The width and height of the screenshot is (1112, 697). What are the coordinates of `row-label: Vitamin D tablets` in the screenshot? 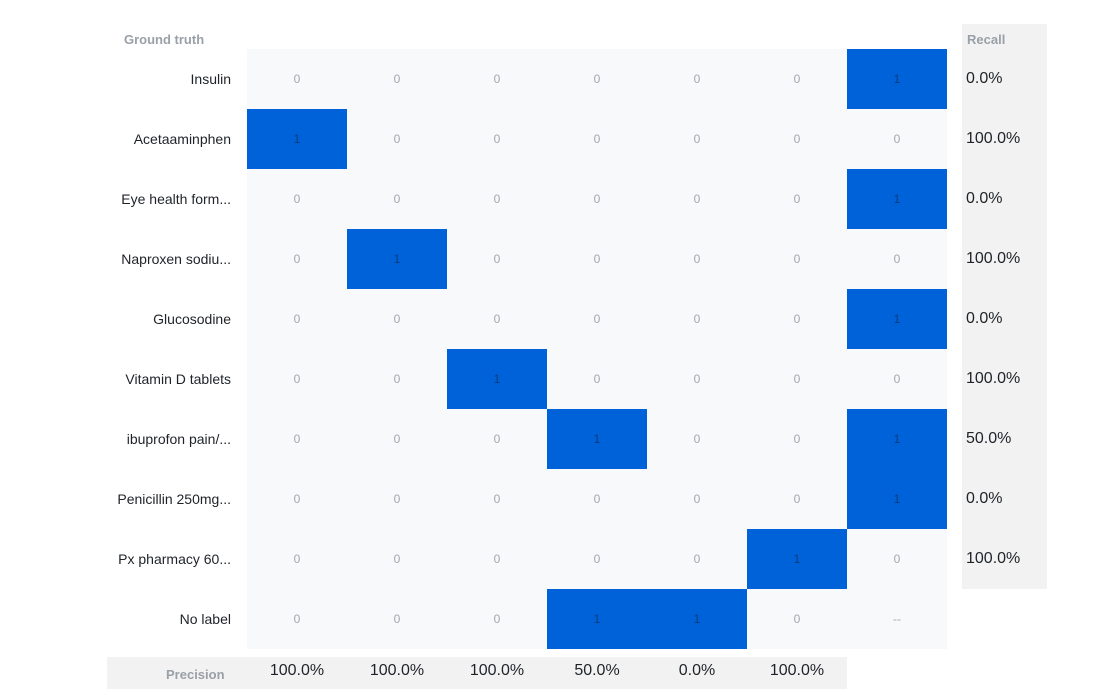 It's located at (178, 379).